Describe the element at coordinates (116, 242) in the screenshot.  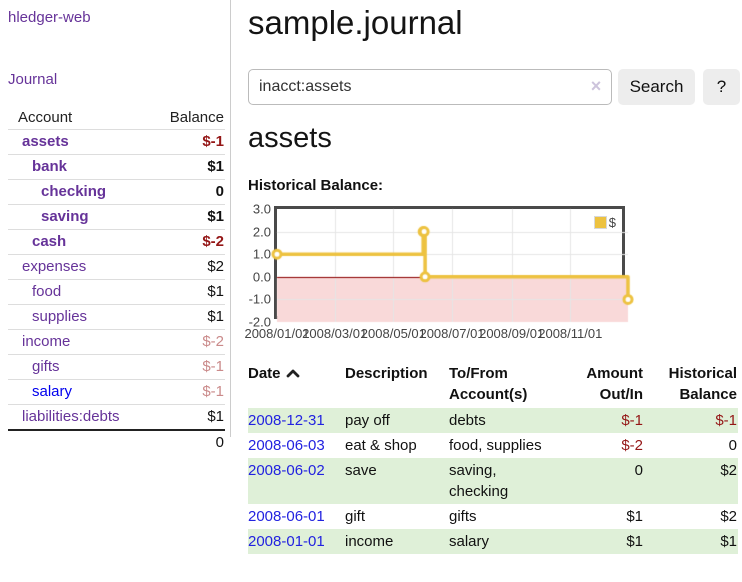
I see `account-row: cash $-2` at that location.